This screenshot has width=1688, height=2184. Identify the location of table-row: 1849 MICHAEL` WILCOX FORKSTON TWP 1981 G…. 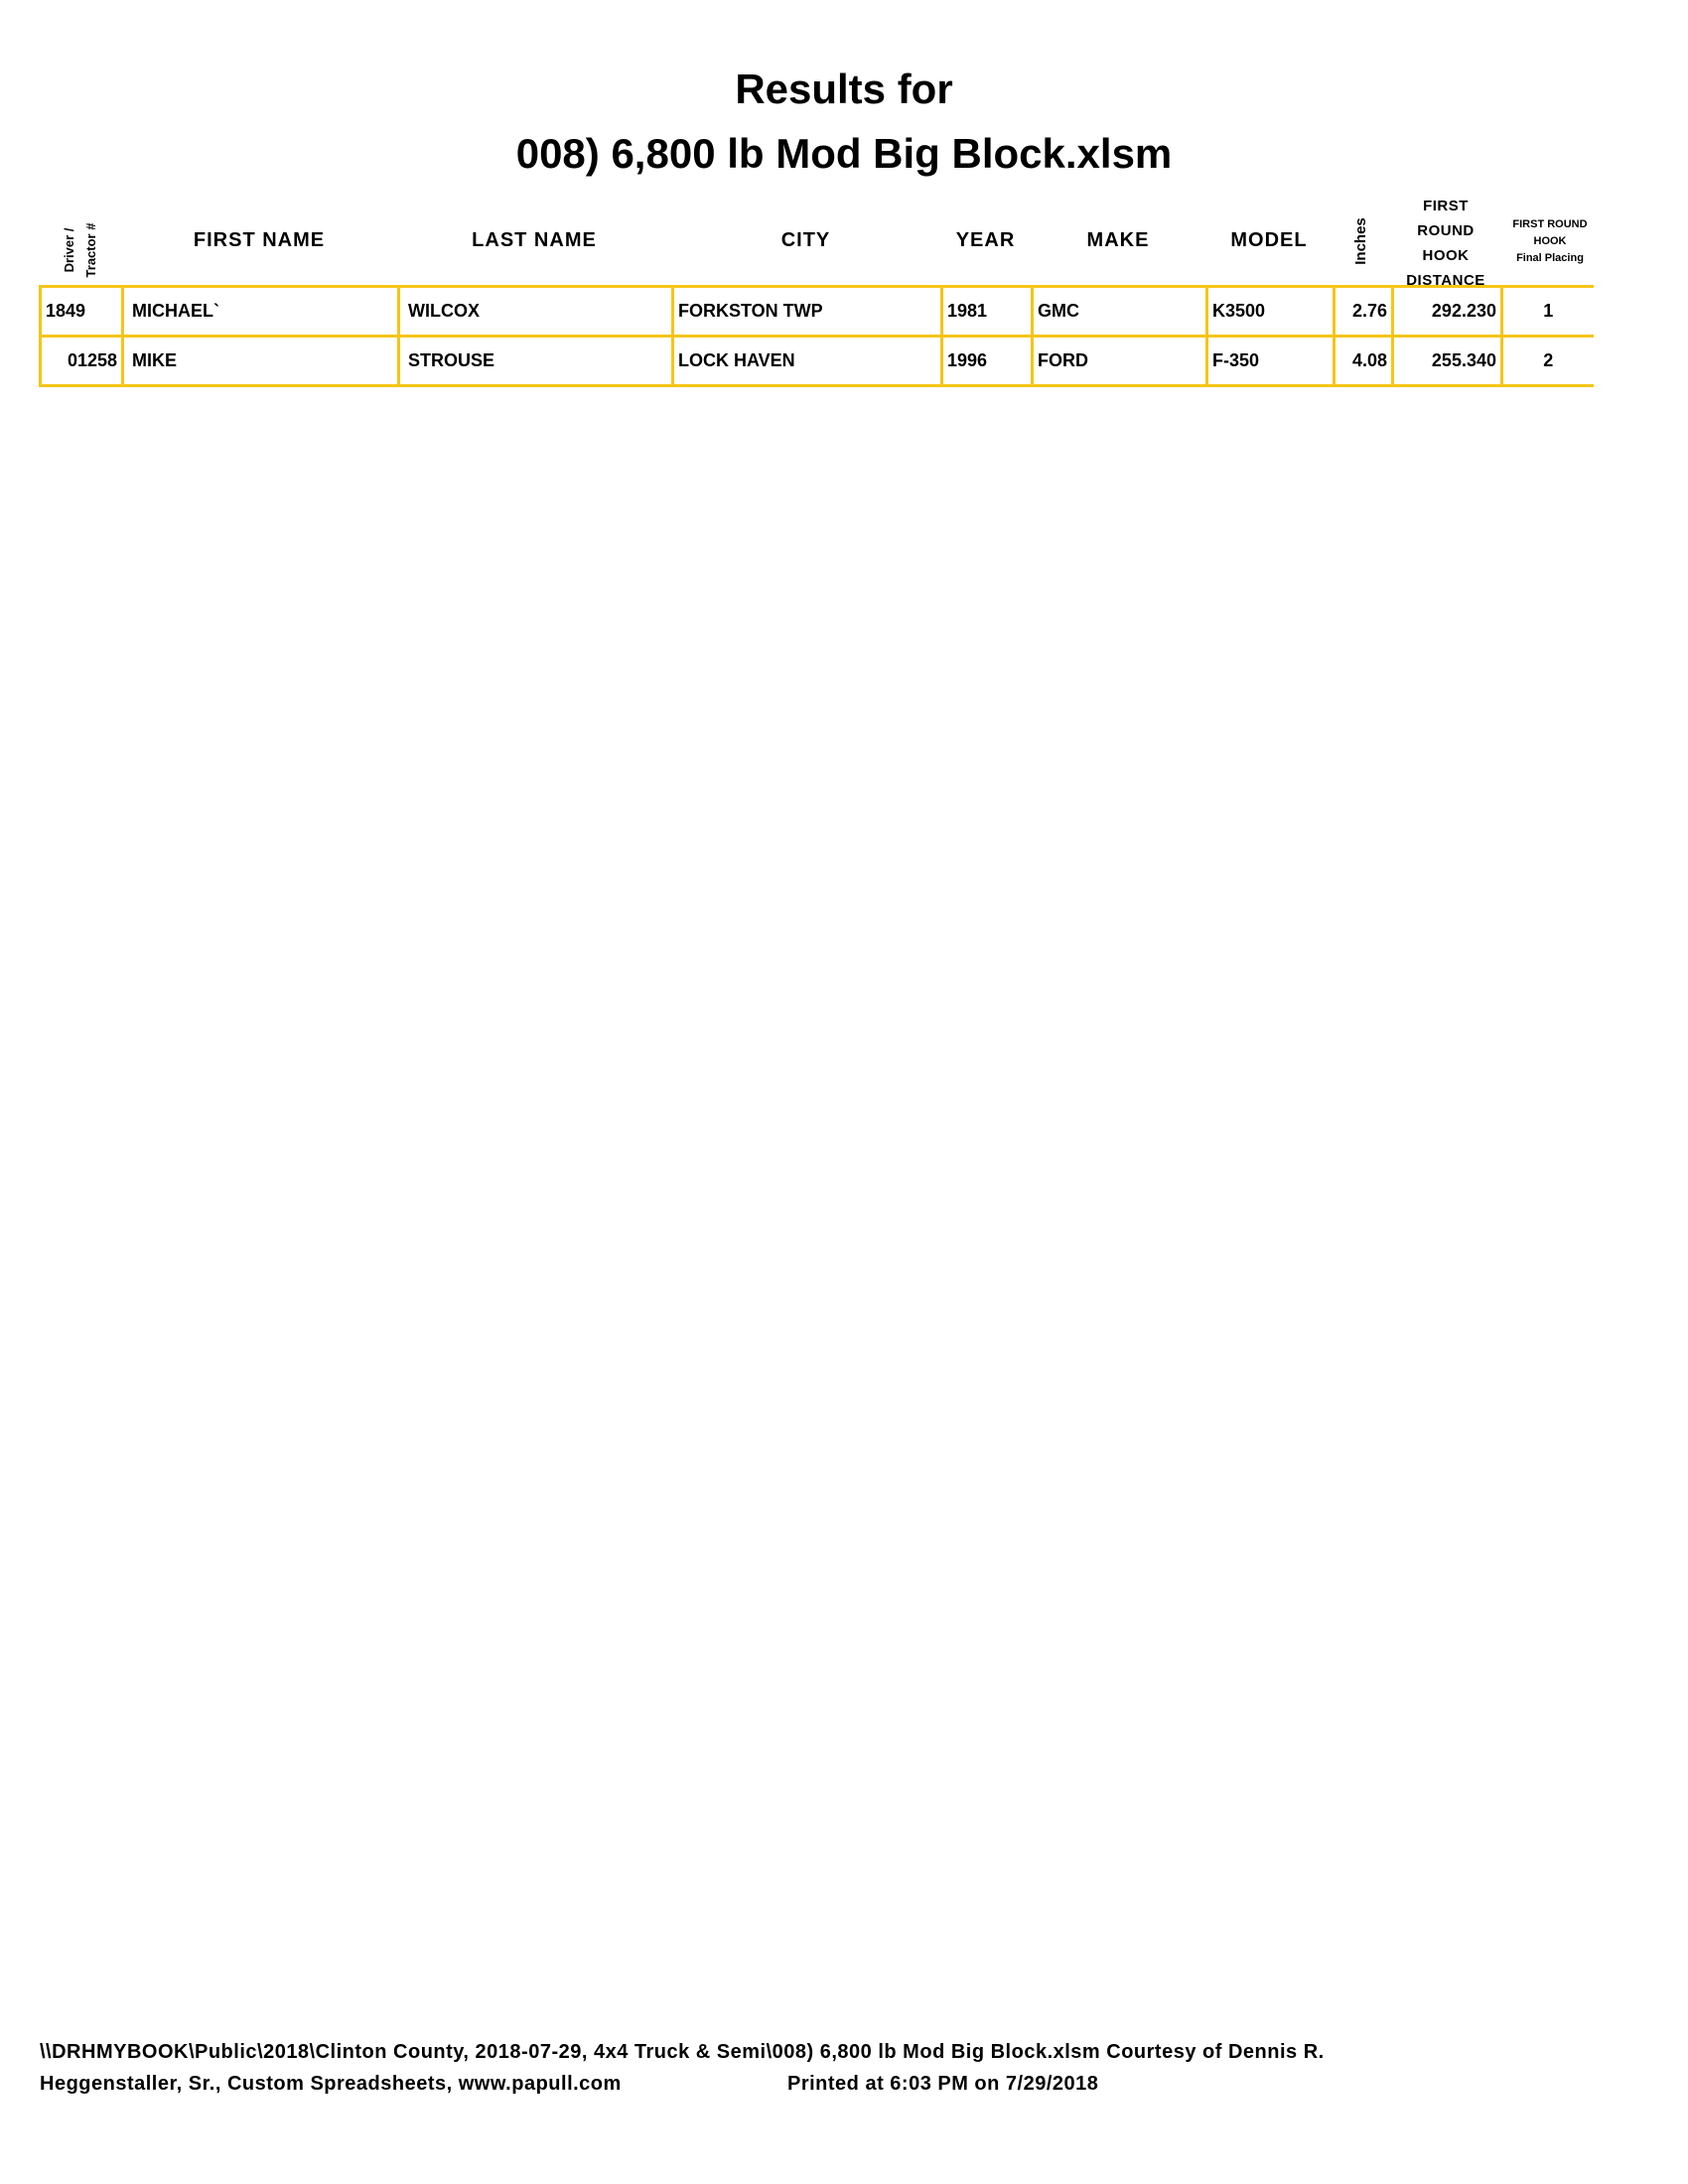
(816, 311).